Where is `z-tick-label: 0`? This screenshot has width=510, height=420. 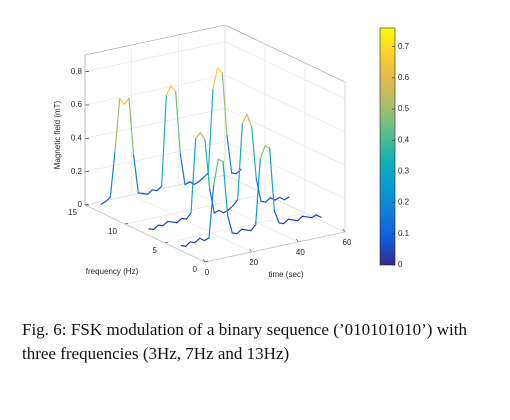 z-tick-label: 0 is located at coordinates (80, 204).